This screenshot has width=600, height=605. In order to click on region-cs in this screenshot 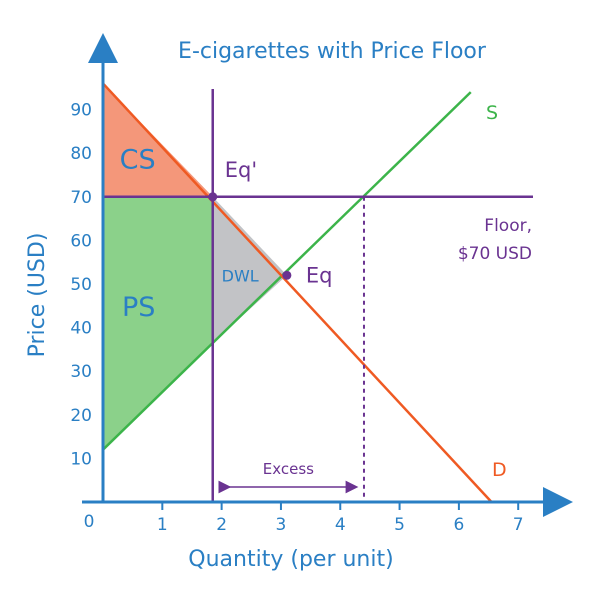, I will do `click(158, 140)`.